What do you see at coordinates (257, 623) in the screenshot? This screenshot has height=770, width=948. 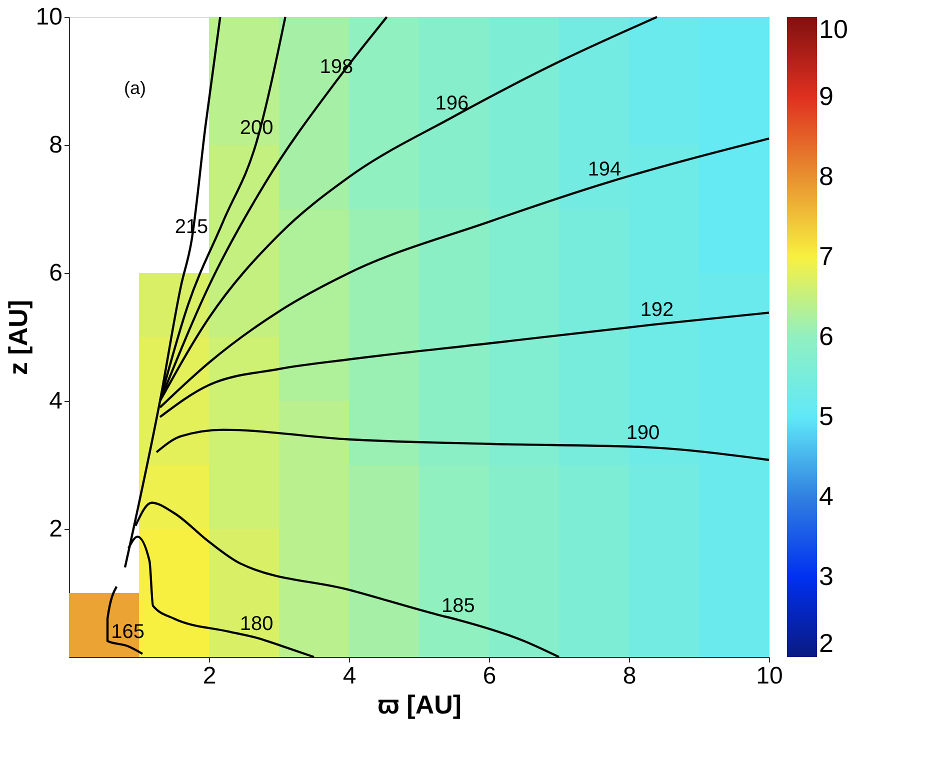 I see `annotation: 180` at bounding box center [257, 623].